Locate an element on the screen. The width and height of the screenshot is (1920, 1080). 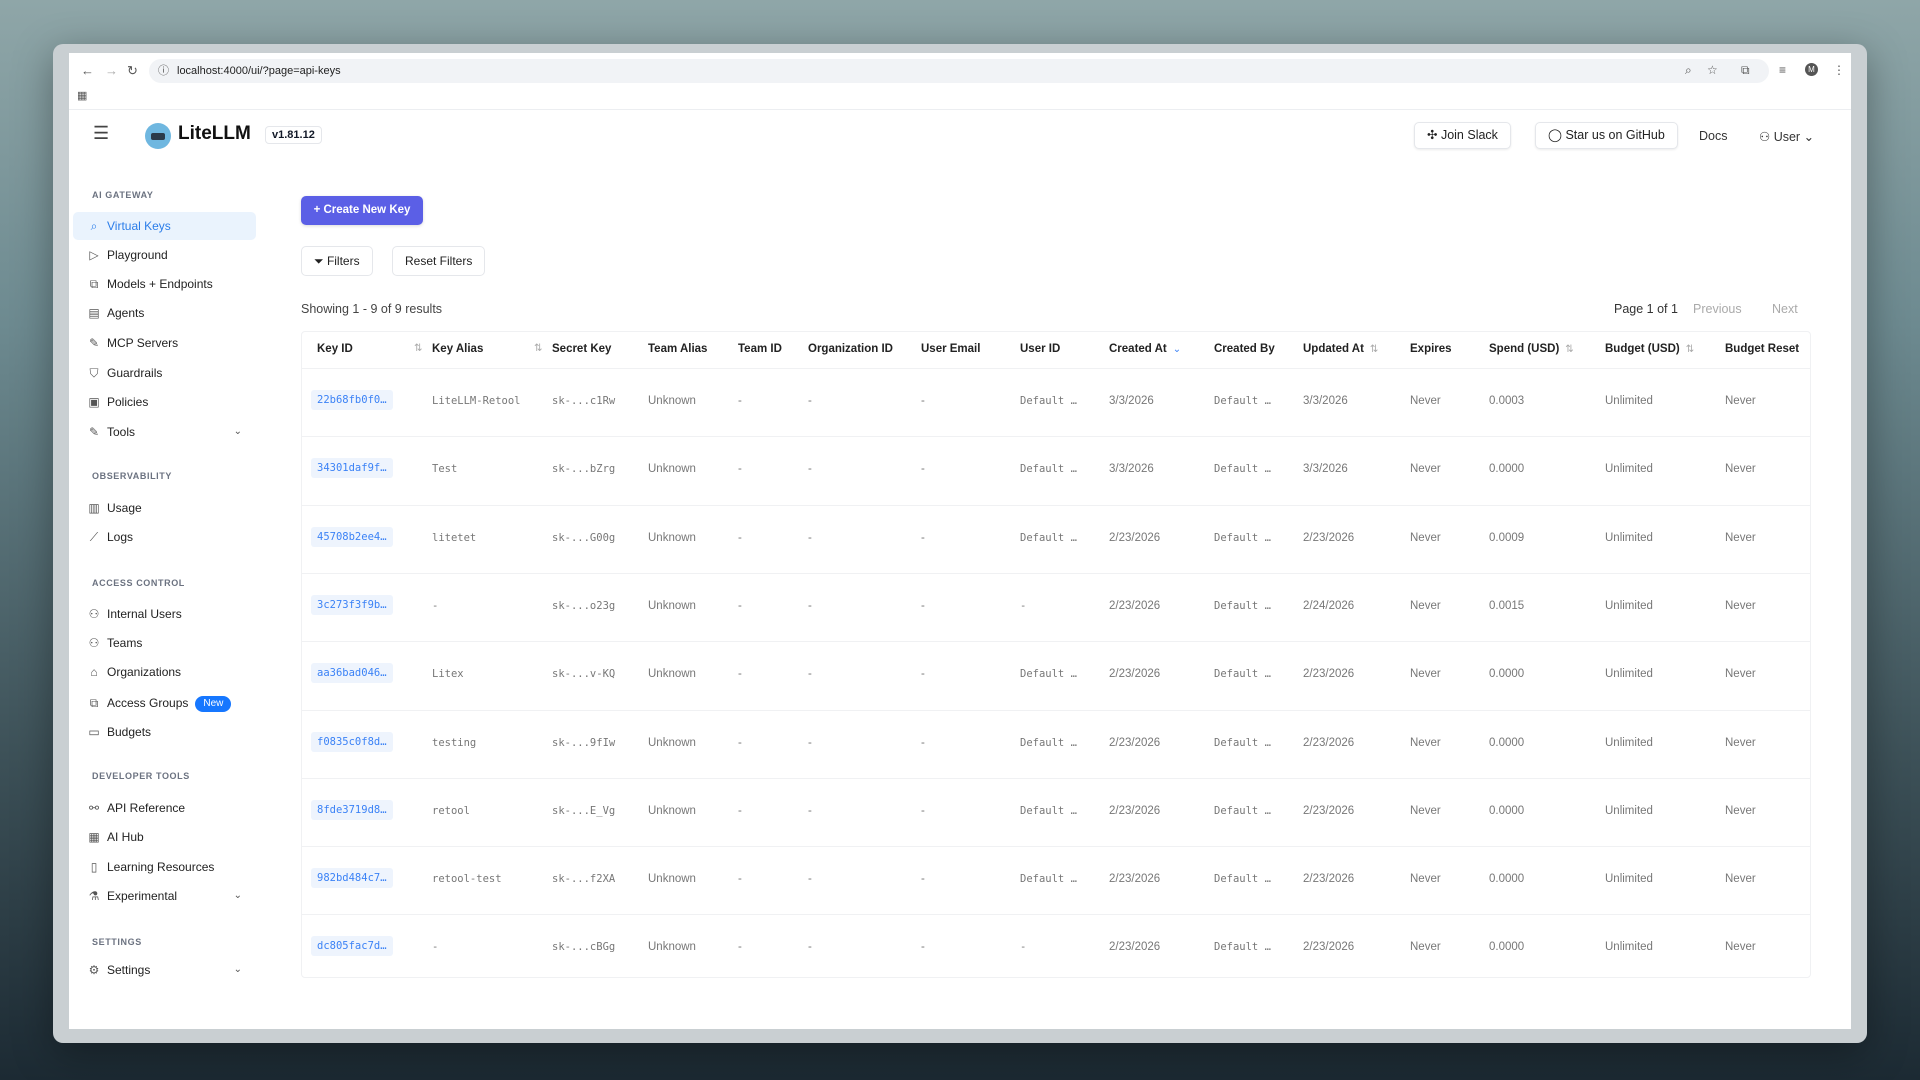
sidebar-item-settings: ⚙ Settings ⌄ is located at coordinates (164, 970).